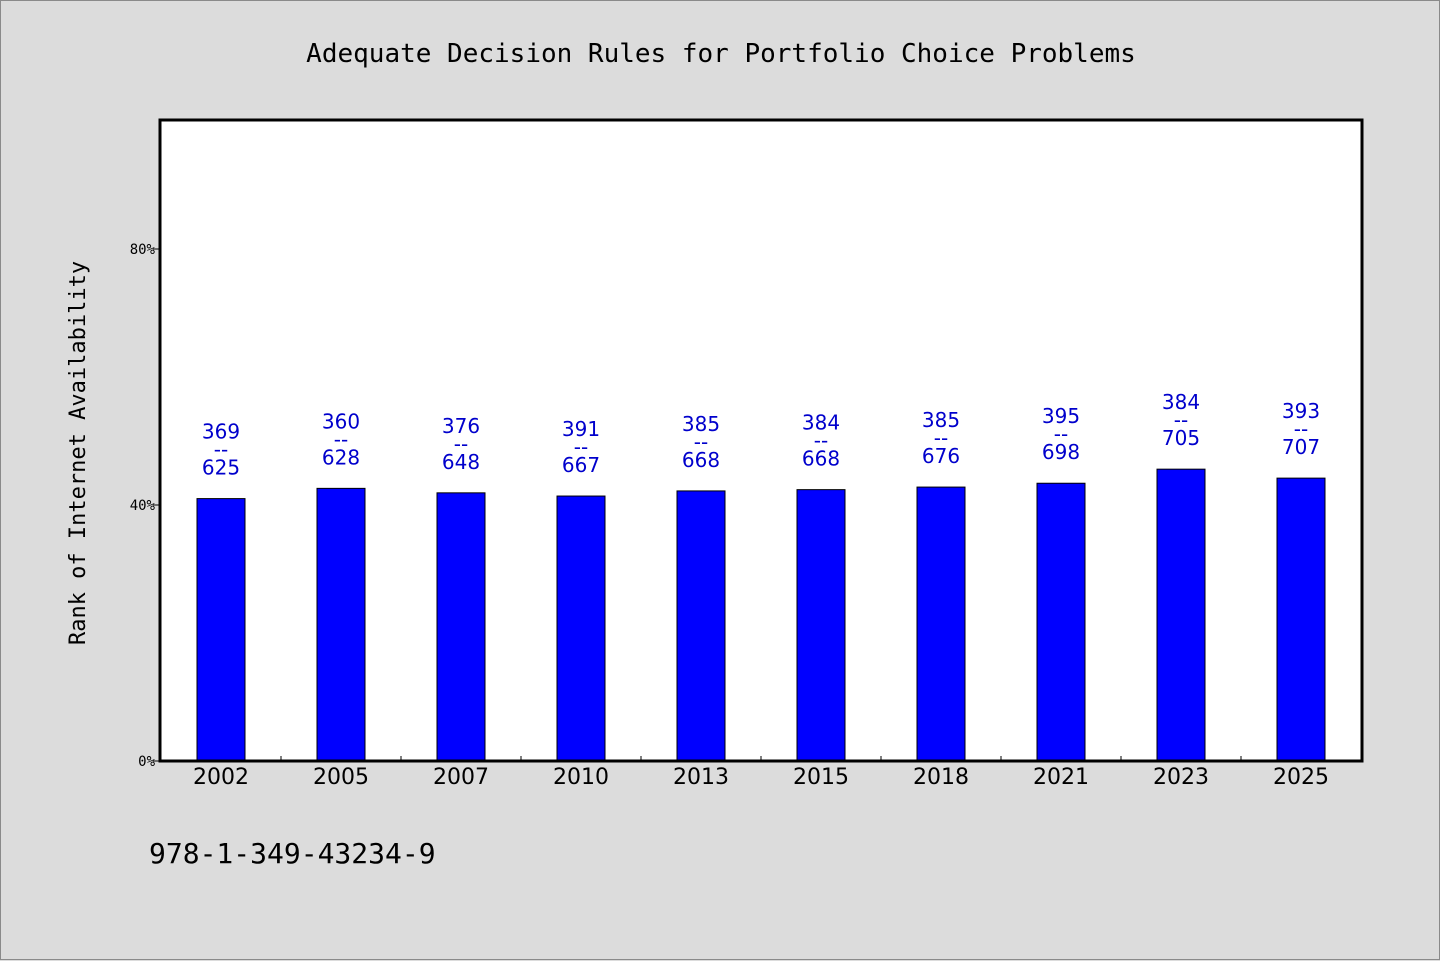  What do you see at coordinates (461, 462) in the screenshot?
I see `bar-label-bottom-2007: 648` at bounding box center [461, 462].